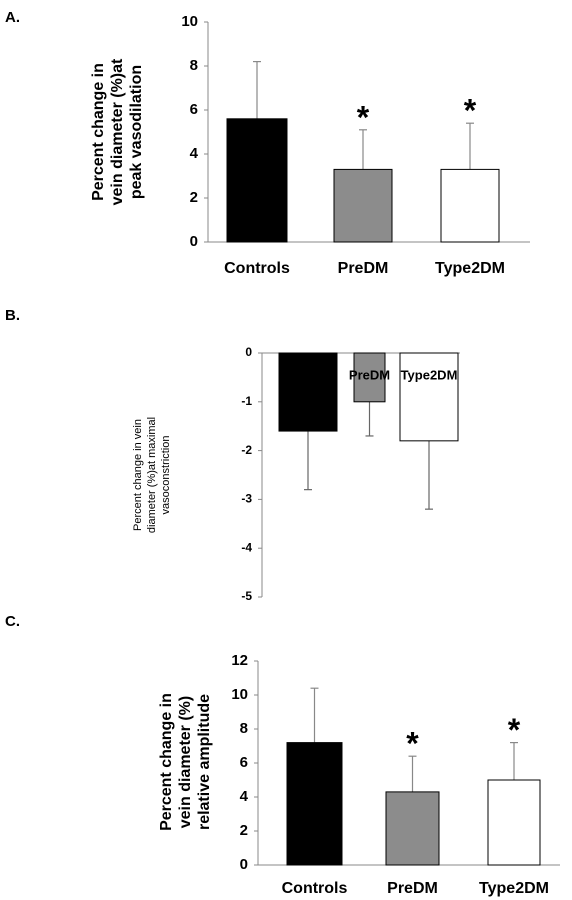 The image size is (572, 900). What do you see at coordinates (246, 499) in the screenshot?
I see `y-tick-label: -3` at bounding box center [246, 499].